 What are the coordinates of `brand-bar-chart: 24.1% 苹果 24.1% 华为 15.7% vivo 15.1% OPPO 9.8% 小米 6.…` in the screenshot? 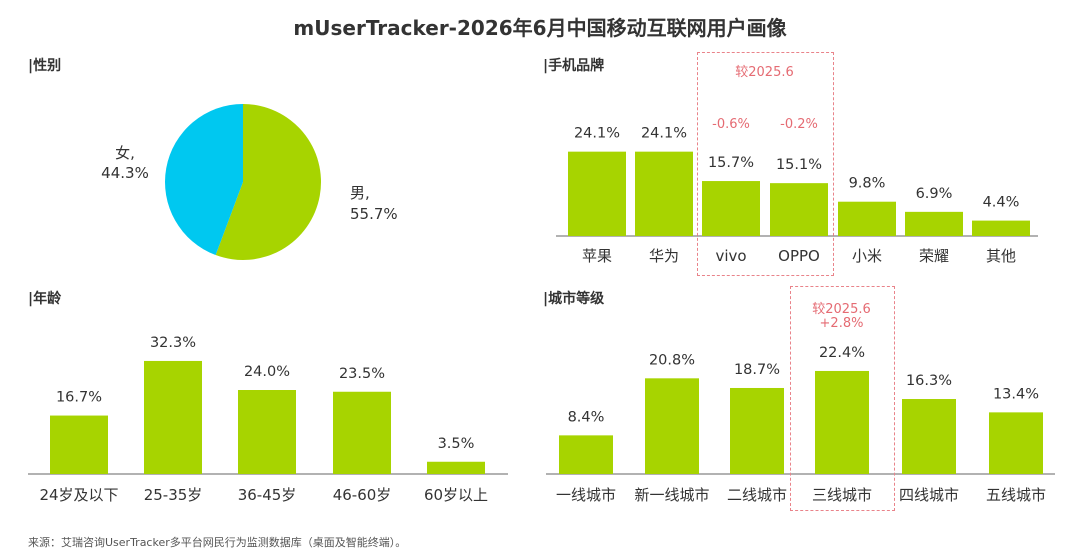 It's located at (797, 195).